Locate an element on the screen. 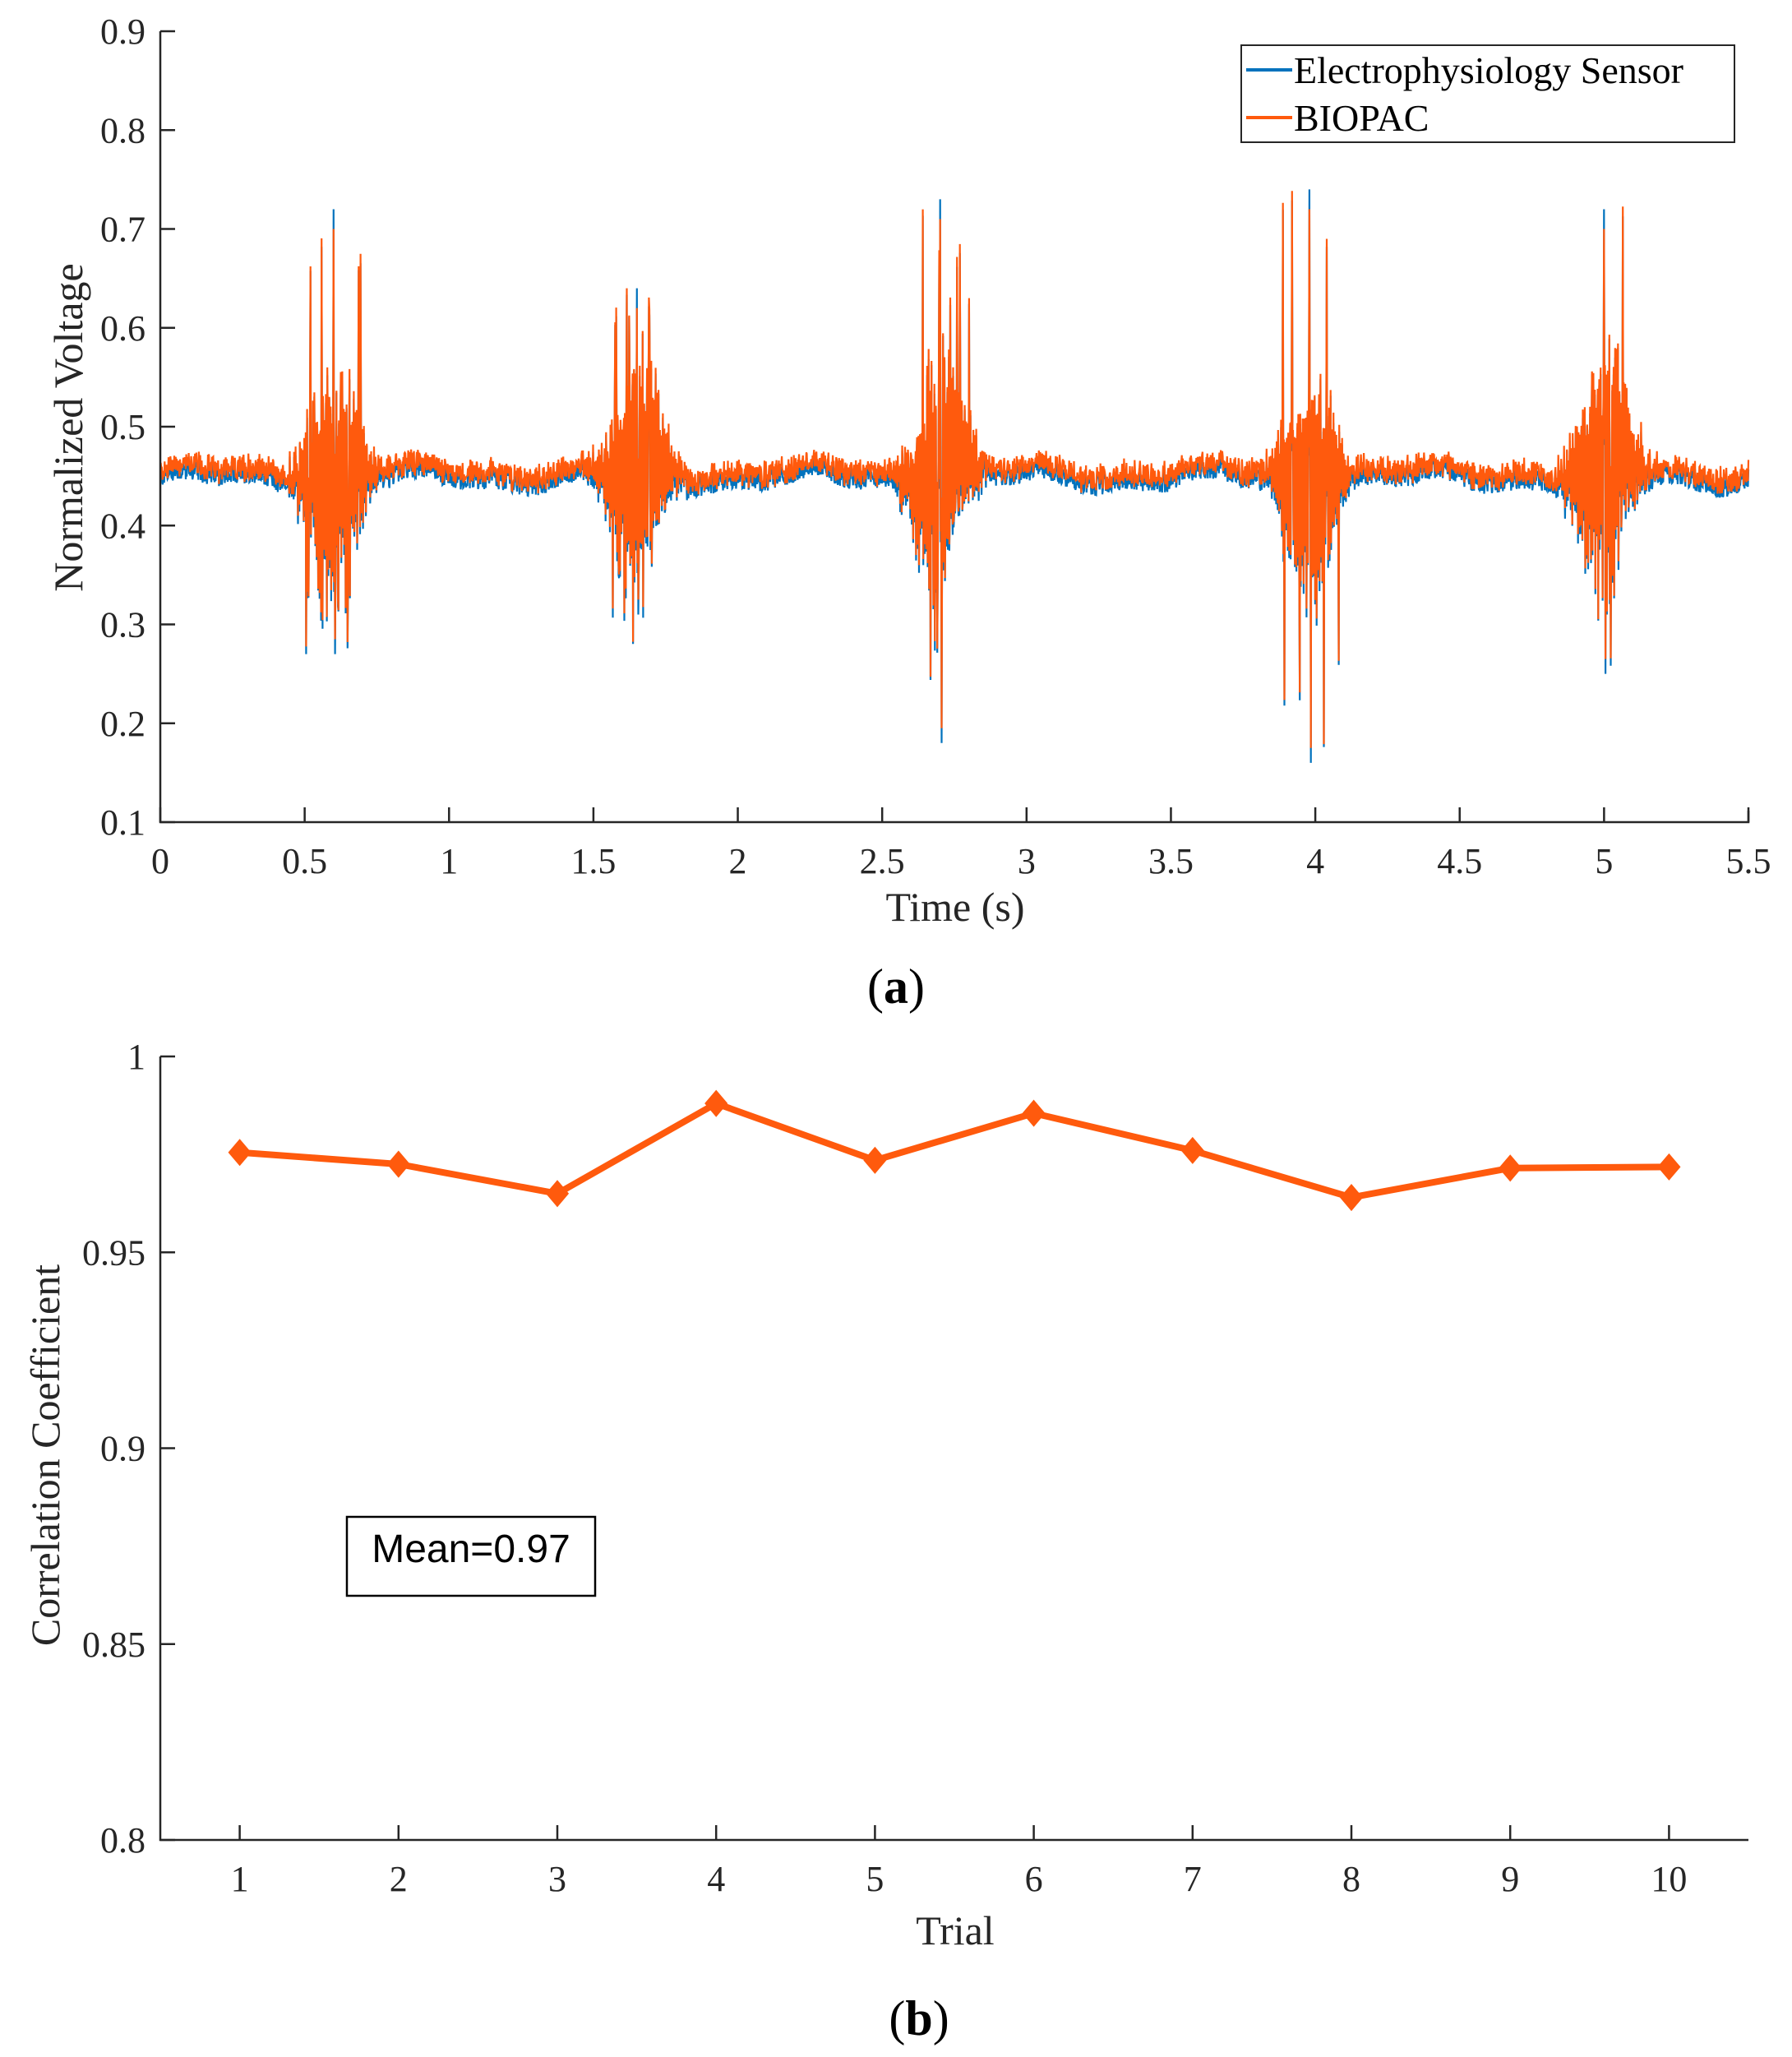 Image resolution: width=1792 pixels, height=2057 pixels. panel-a-legend: Electrophysiology Sensor BIOPAC is located at coordinates (1487, 93).